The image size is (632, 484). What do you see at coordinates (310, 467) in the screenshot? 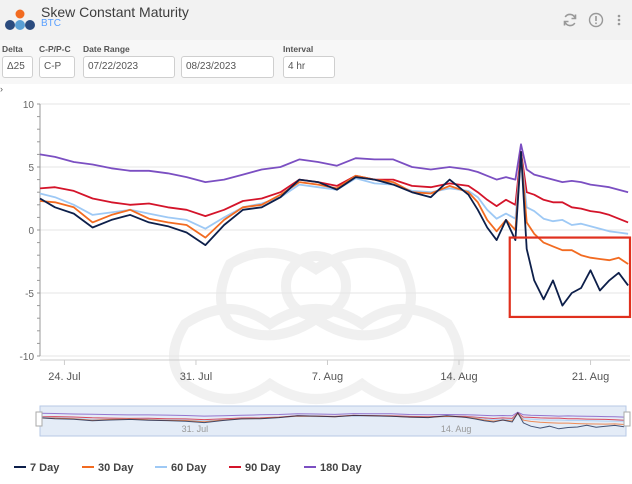
I see `legend-swatch-180-day` at bounding box center [310, 467].